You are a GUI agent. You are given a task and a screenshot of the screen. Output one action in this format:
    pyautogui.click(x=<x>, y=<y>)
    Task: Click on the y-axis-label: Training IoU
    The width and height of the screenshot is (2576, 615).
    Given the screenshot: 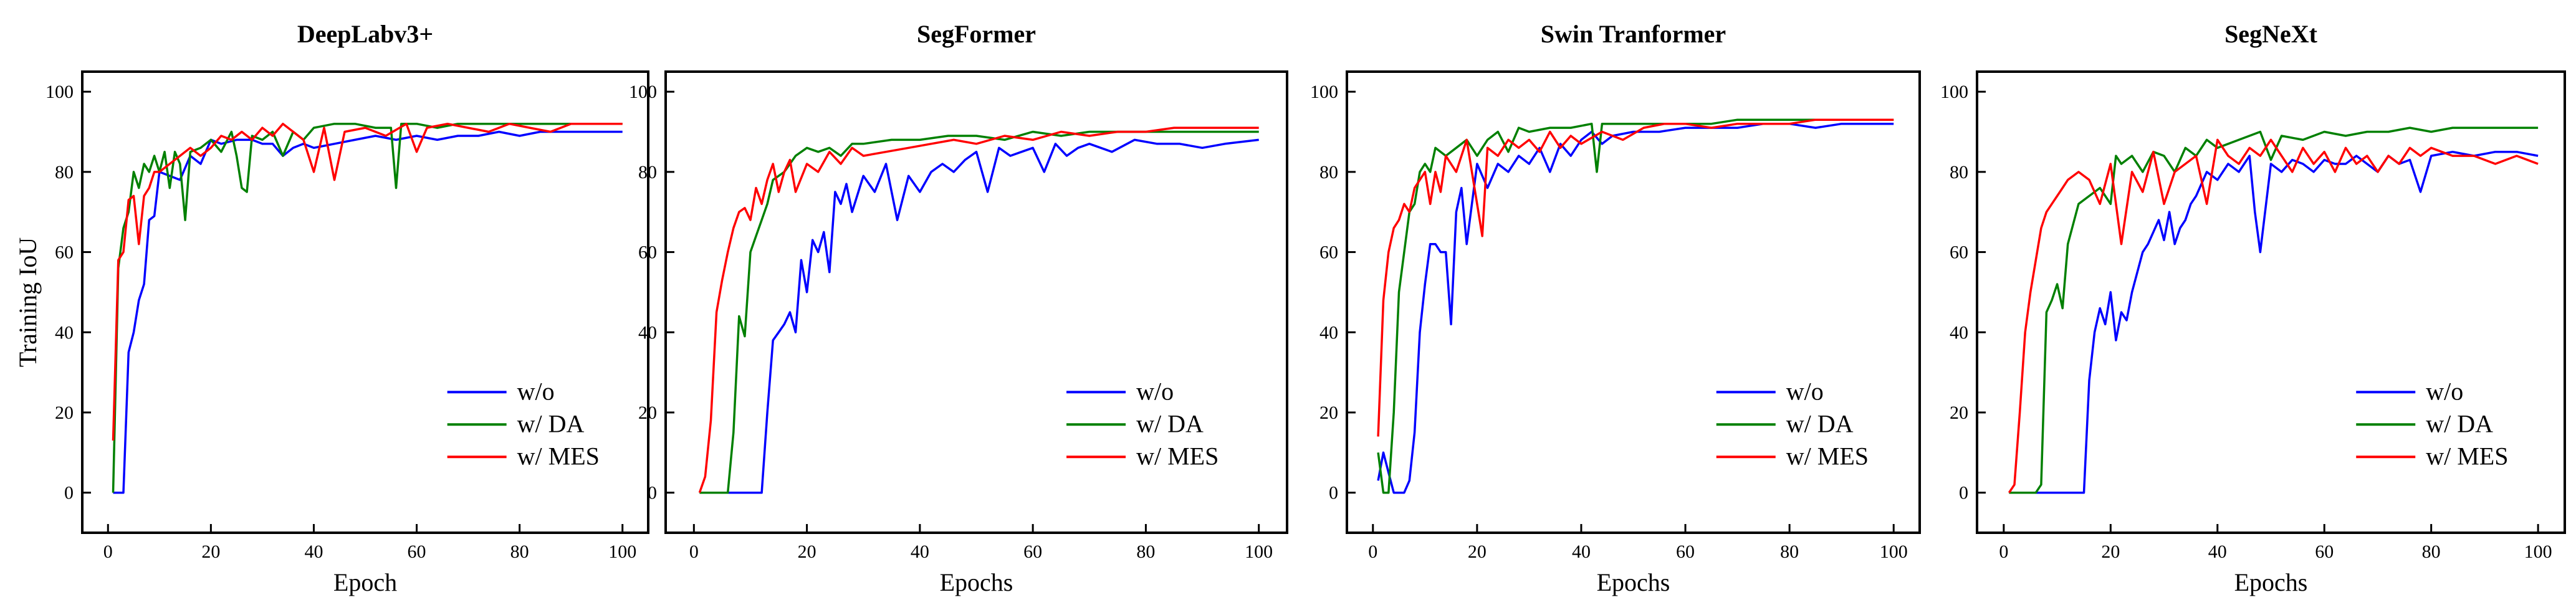 What is the action you would take?
    pyautogui.click(x=28, y=302)
    